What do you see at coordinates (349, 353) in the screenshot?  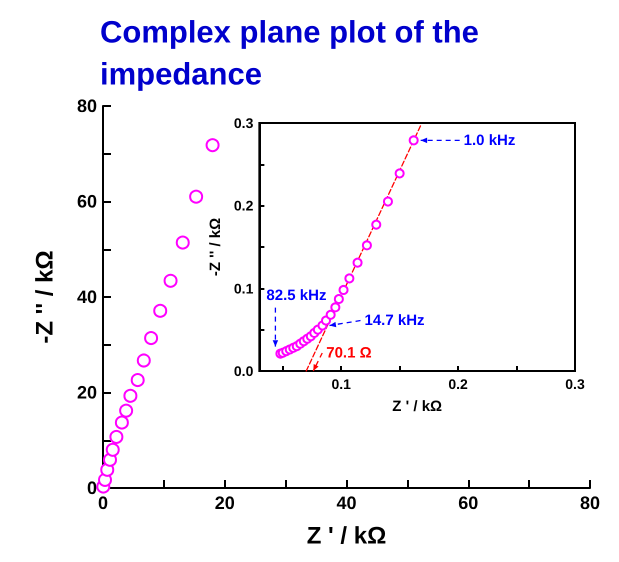 I see `annotation: 70.1 Ω` at bounding box center [349, 353].